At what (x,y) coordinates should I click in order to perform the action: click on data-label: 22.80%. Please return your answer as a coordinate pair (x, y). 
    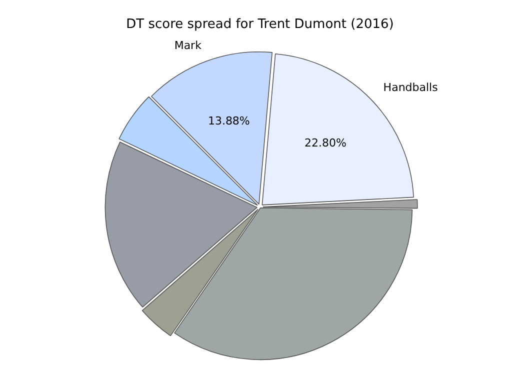
    Looking at the image, I should click on (325, 143).